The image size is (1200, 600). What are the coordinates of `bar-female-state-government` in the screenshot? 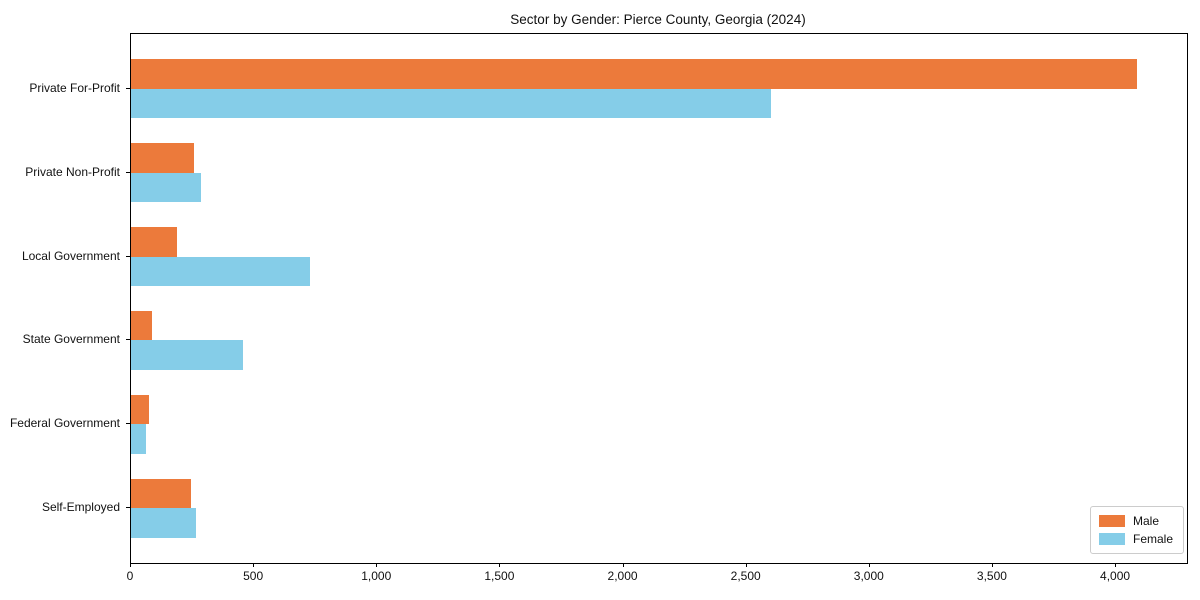 It's located at (187, 355).